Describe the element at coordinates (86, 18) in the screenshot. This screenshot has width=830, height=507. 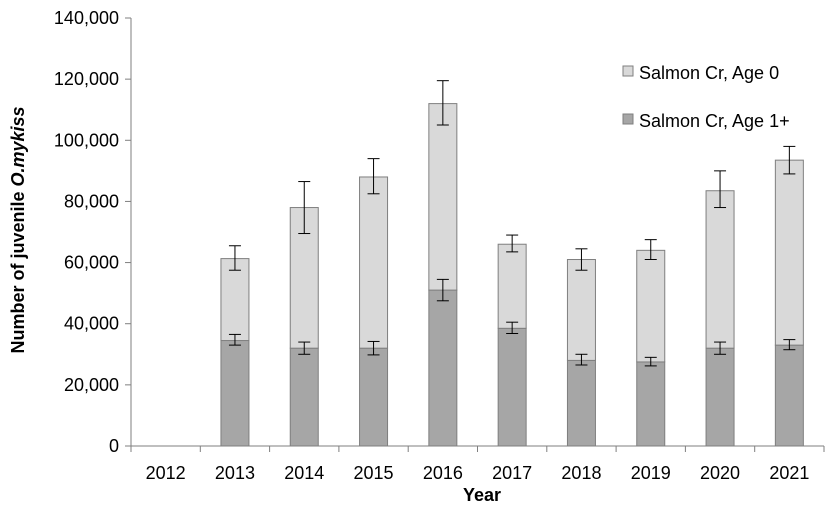
I see `y-tick-label: 140,000` at that location.